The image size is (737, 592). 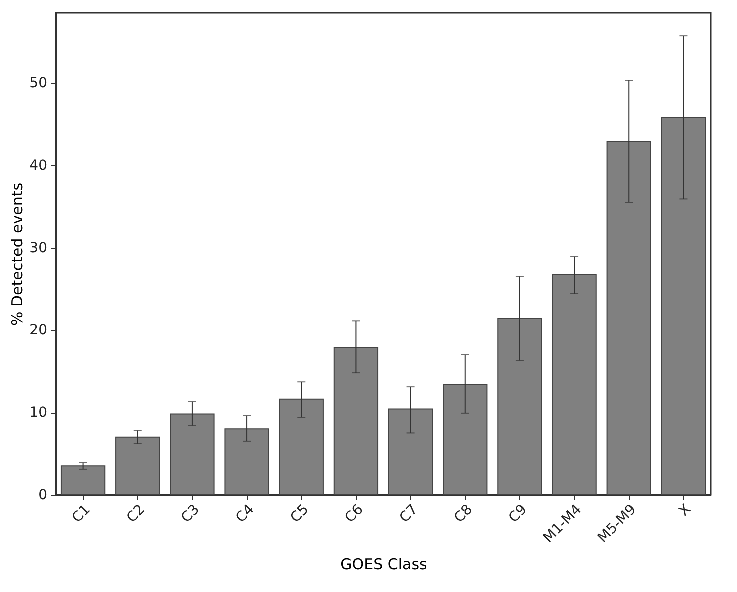 I want to click on x-tick-label: C5, so click(x=300, y=514).